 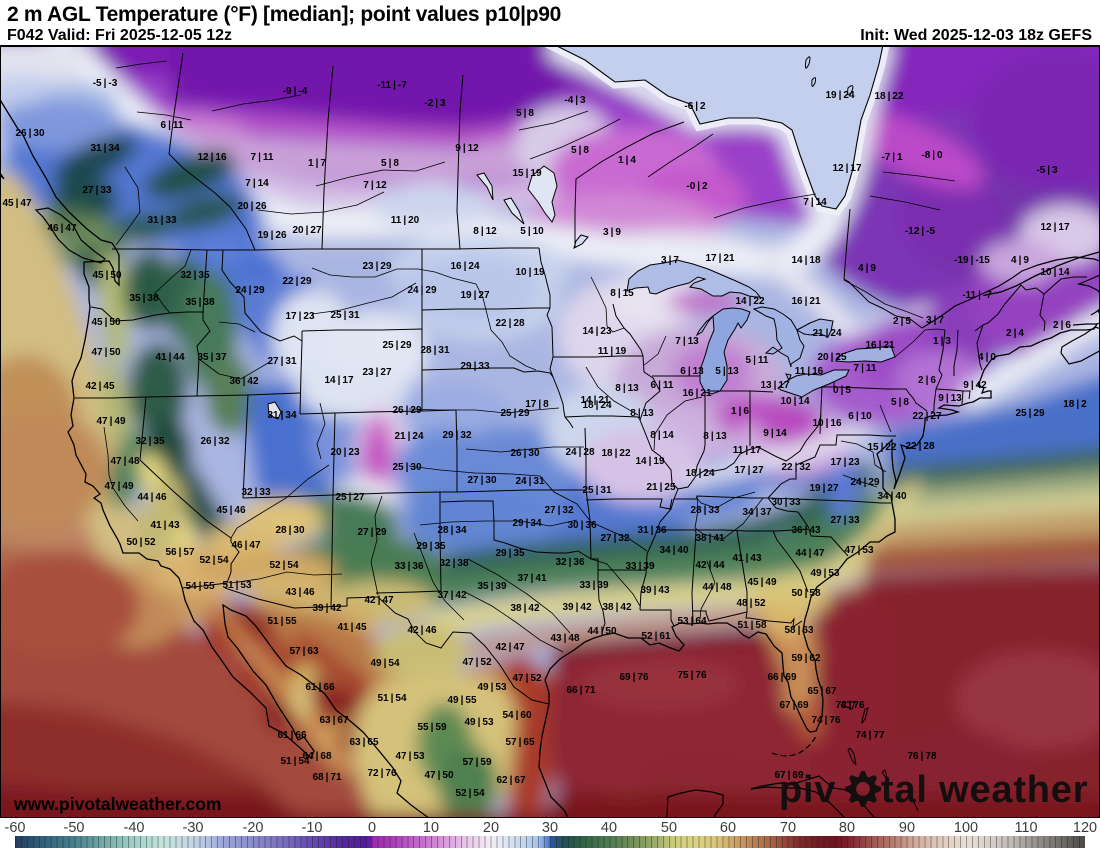 What do you see at coordinates (775, 433) in the screenshot?
I see `svg-text: 9 | 14` at bounding box center [775, 433].